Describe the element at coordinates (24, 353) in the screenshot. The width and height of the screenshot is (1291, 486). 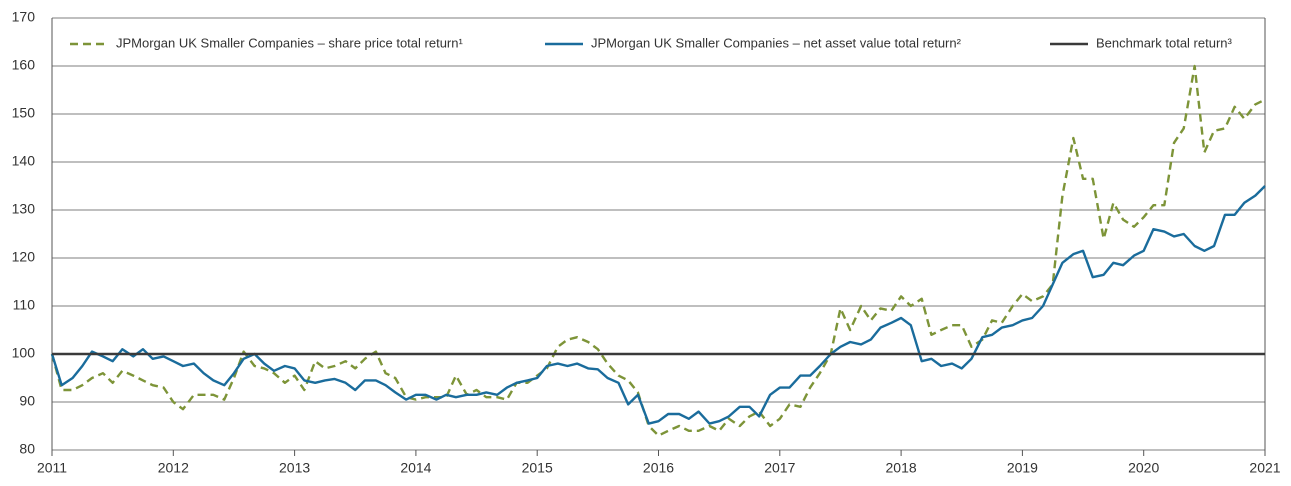
I see `y-tick-label: 100` at that location.